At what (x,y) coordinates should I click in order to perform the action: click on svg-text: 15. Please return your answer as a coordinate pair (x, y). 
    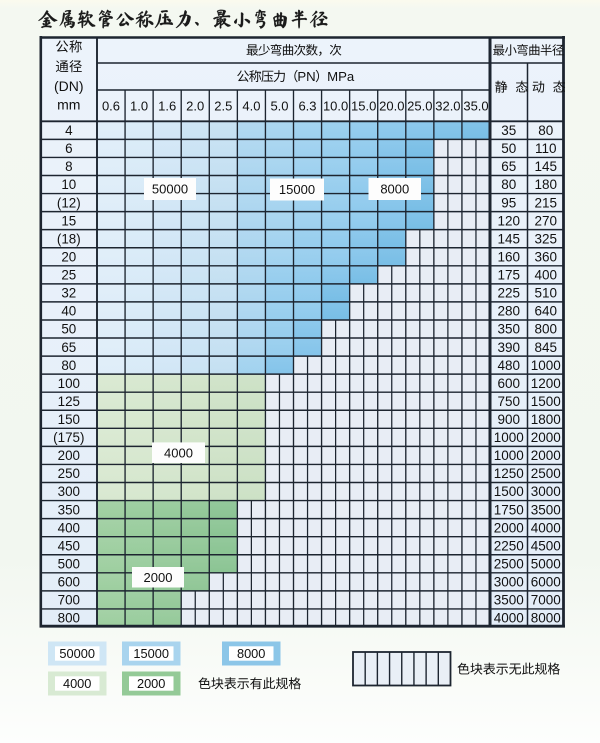
    Looking at the image, I should click on (68, 220).